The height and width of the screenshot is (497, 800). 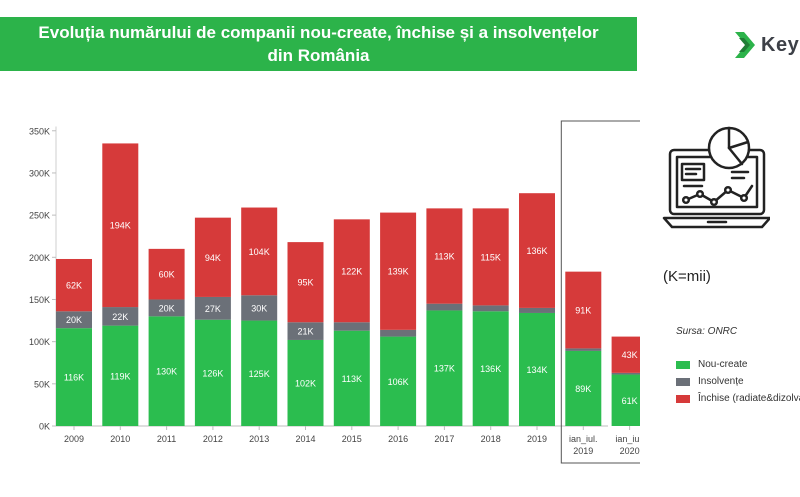 I want to click on x-tick-label: 2011, so click(x=166, y=439).